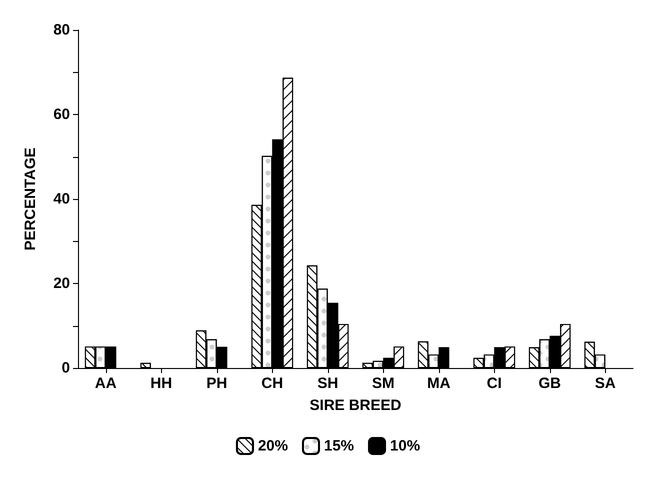  Describe the element at coordinates (356, 405) in the screenshot. I see `x-axis-title: SIRE BREED` at that location.